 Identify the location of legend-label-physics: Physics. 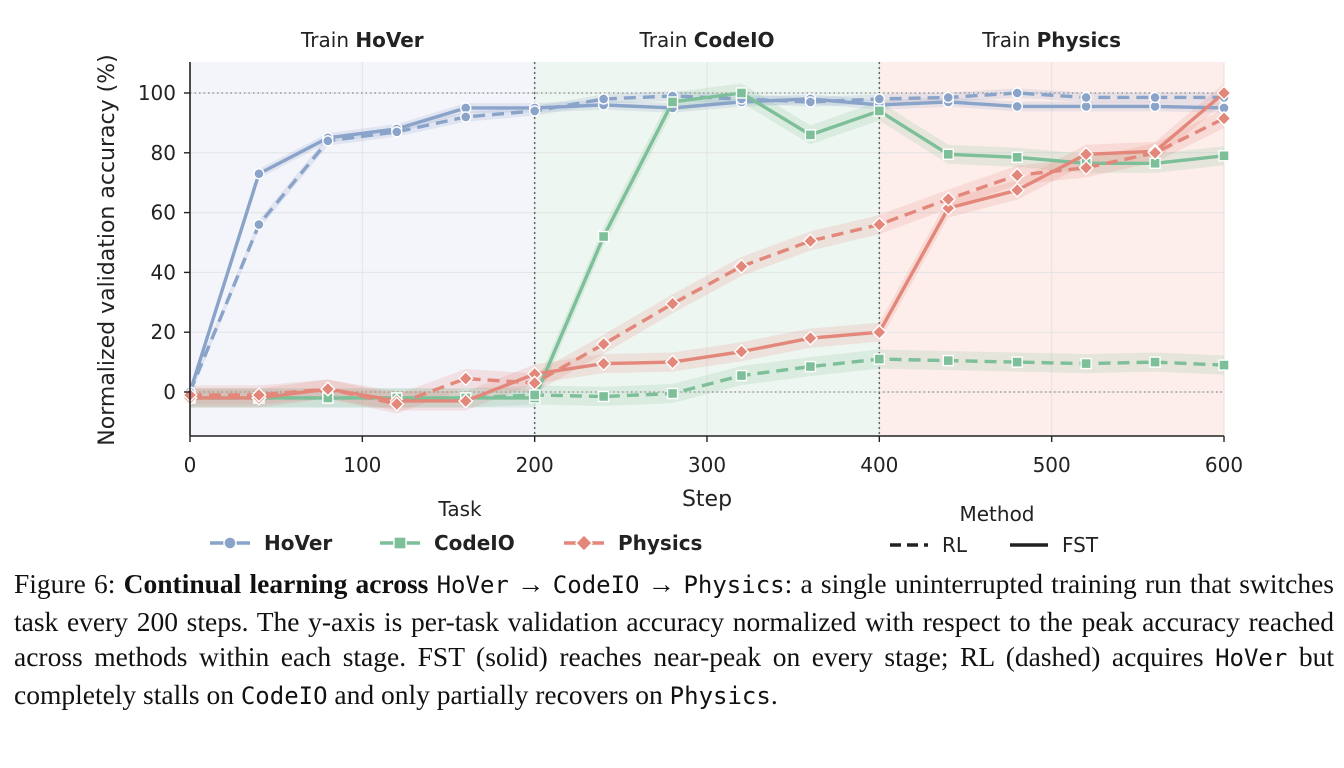
(660, 543).